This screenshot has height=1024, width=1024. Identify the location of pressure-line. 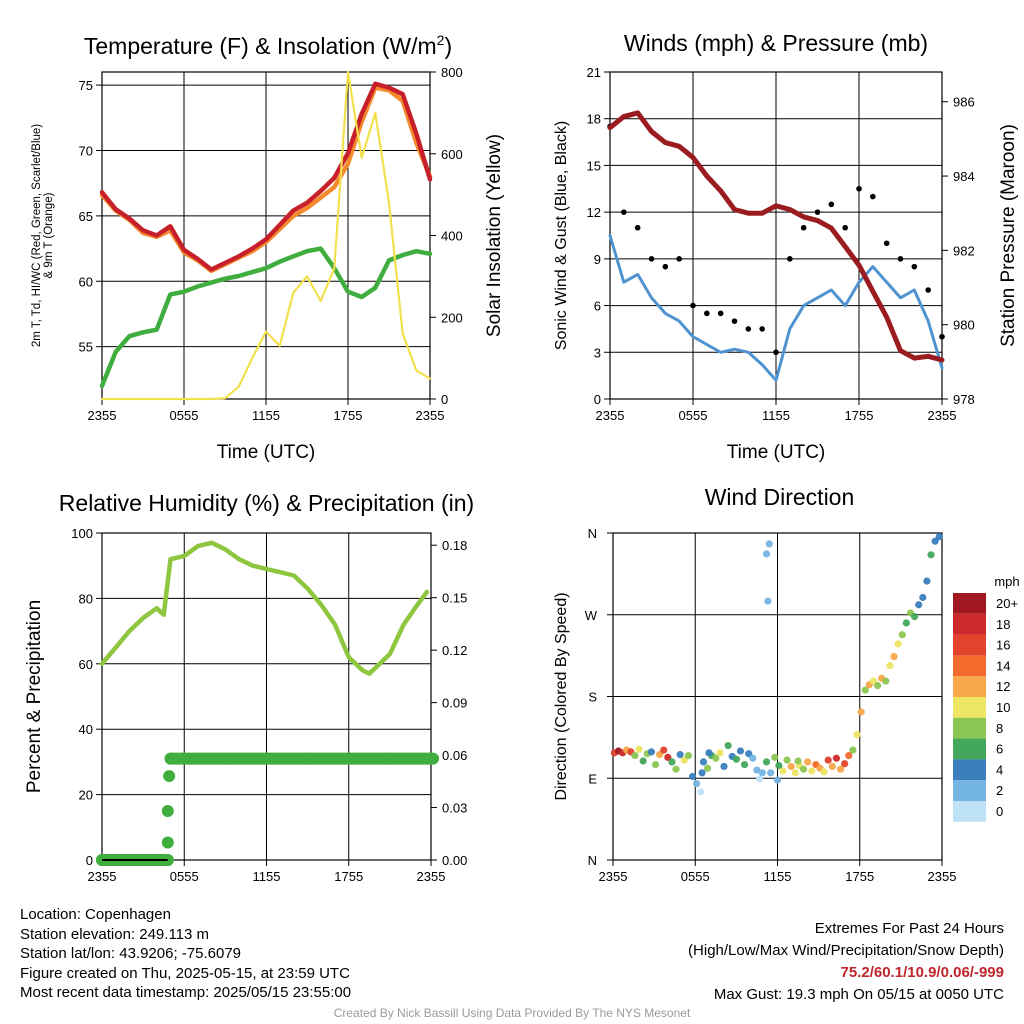
(776, 236).